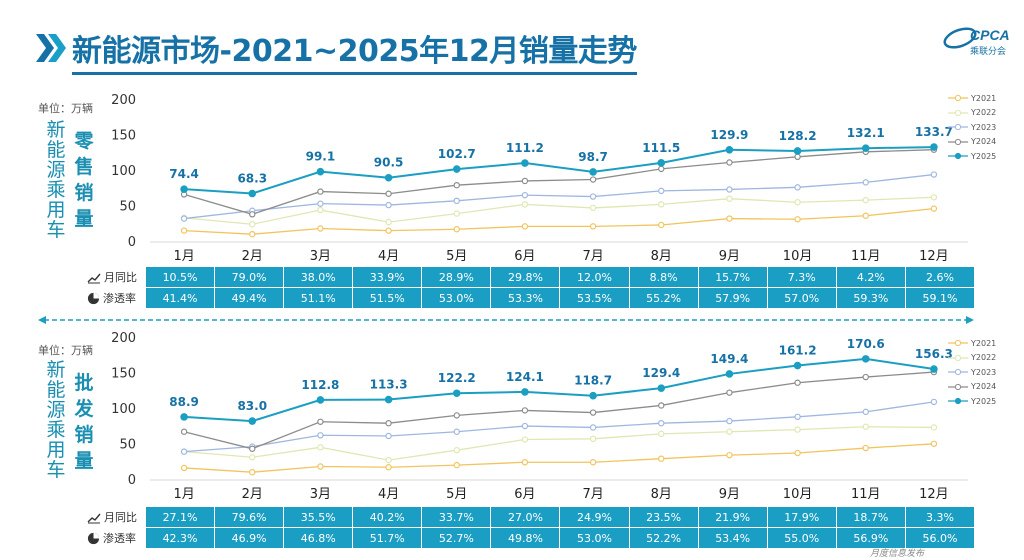 Image resolution: width=1024 pixels, height=560 pixels. Describe the element at coordinates (123, 374) in the screenshot. I see `y-tick-label: 150` at that location.